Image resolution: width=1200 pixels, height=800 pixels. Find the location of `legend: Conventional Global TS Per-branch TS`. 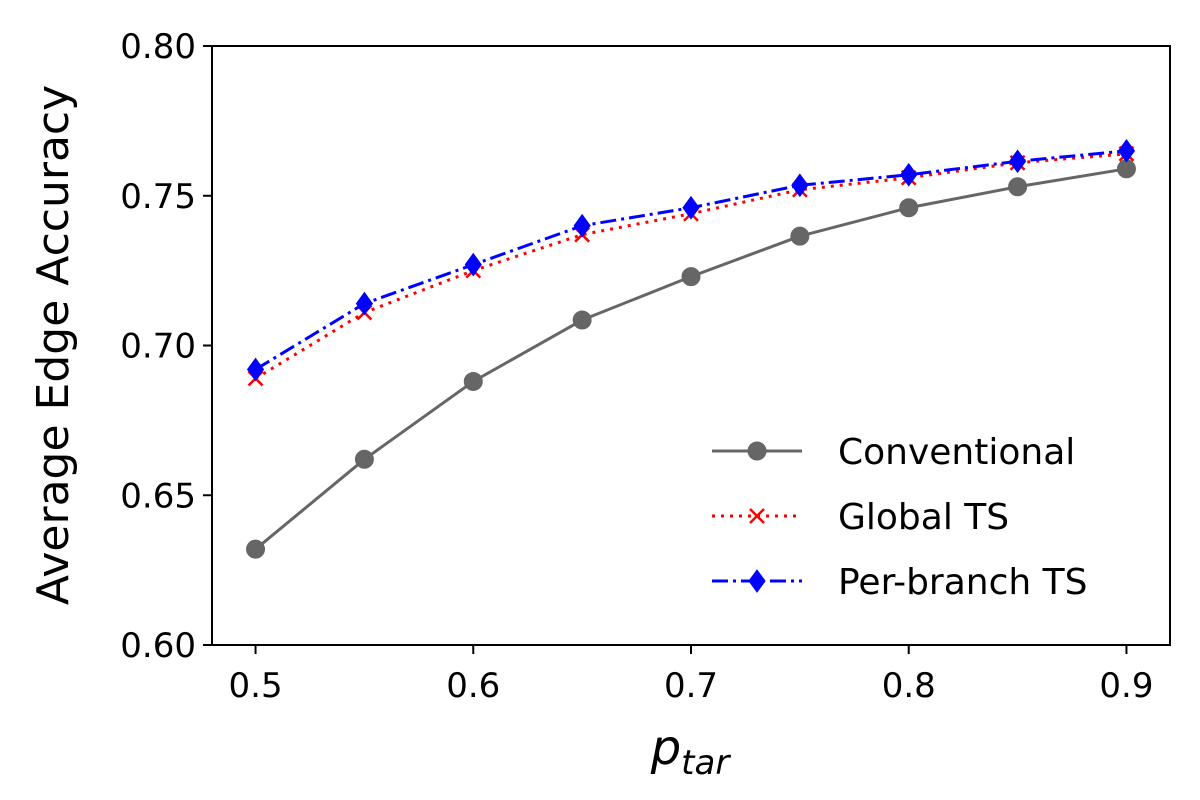

legend: Conventional Global TS Per-branch TS is located at coordinates (900, 517).